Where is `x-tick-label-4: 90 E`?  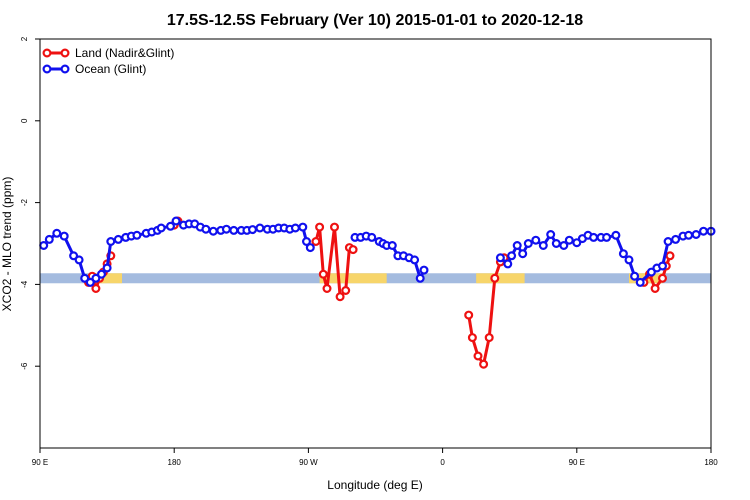 x-tick-label-4: 90 E is located at coordinates (577, 462).